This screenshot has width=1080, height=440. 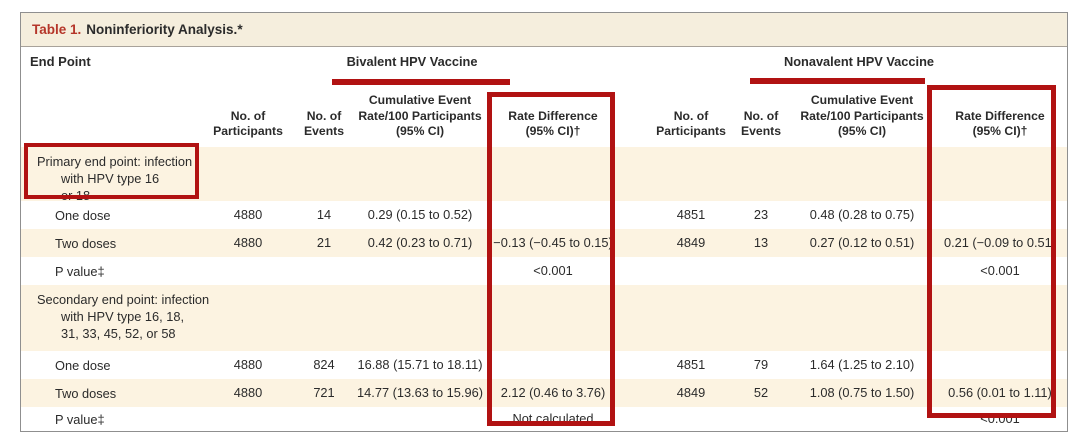 I want to click on table-row-p-value-primary: P value‡ <0.001 <0.001, so click(x=544, y=271).